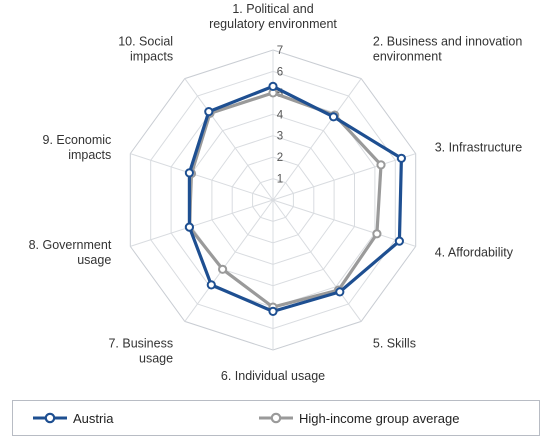 Image resolution: width=546 pixels, height=444 pixels. I want to click on legend: Austria High-income group average, so click(276, 418).